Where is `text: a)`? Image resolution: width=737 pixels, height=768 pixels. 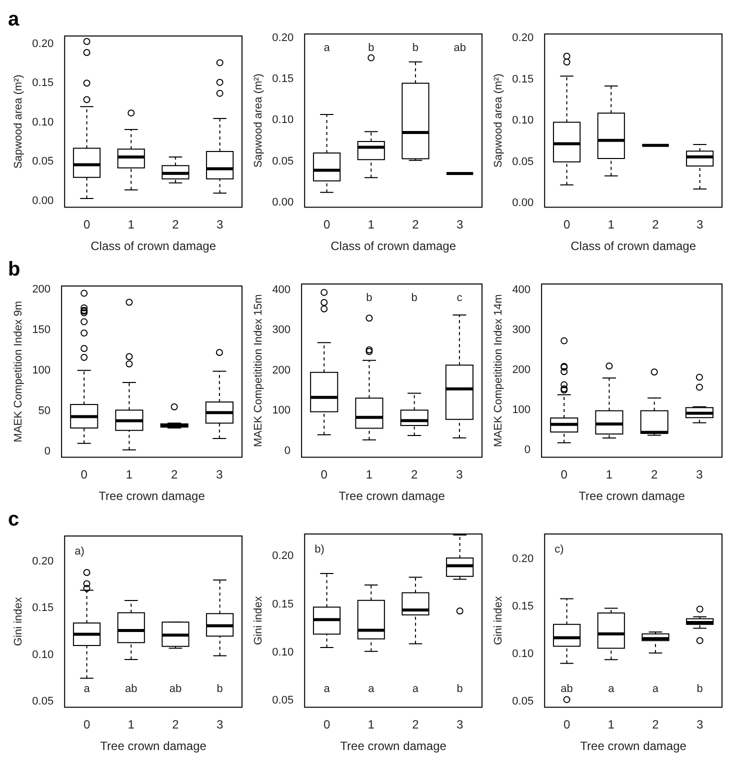
text: a) is located at coordinates (79, 552).